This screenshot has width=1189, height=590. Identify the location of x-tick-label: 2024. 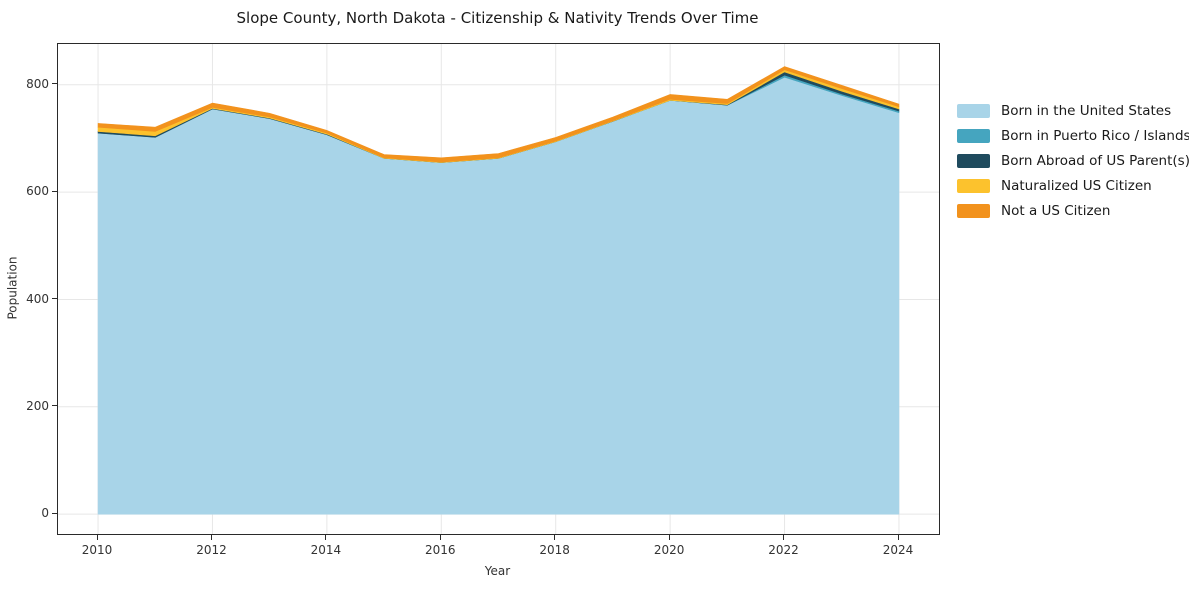
(898, 550).